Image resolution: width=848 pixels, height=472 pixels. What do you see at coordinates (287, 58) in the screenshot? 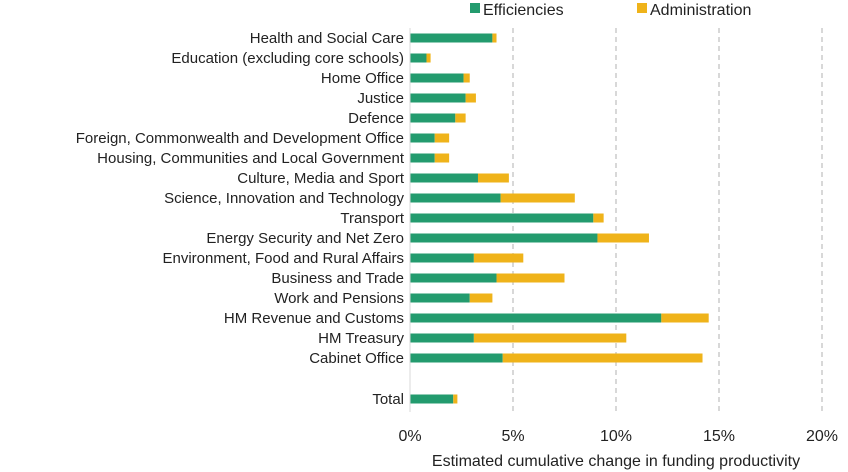
I see `category-label-1: Education (excluding core schools)` at bounding box center [287, 58].